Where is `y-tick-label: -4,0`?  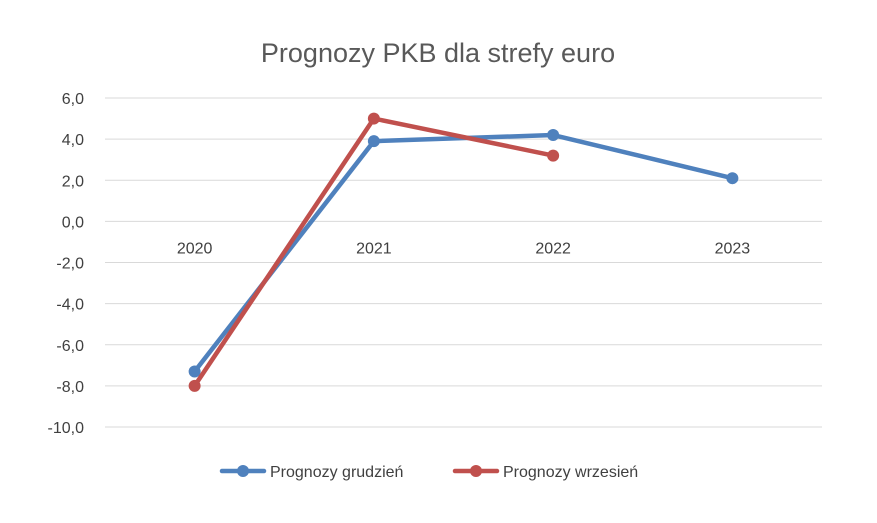 y-tick-label: -4,0 is located at coordinates (70, 305).